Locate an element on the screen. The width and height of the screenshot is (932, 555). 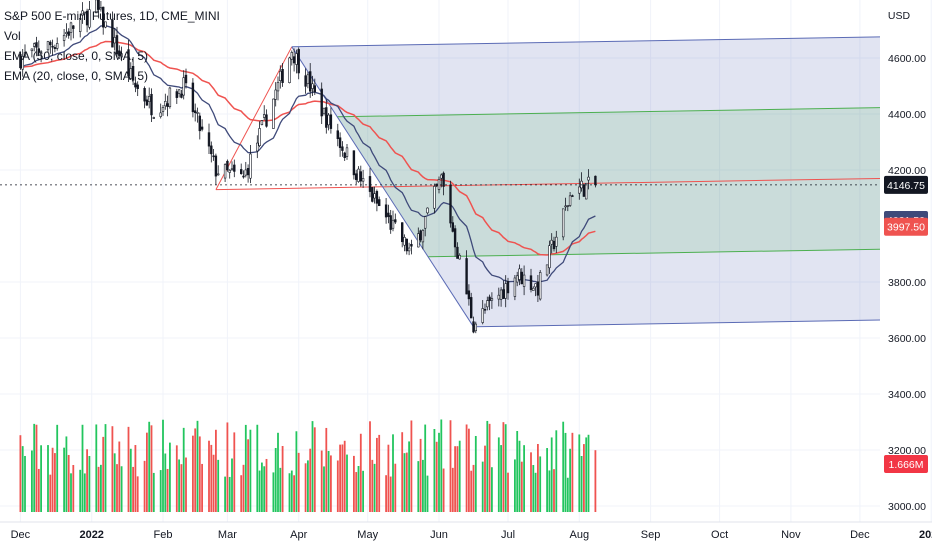
x-tick-label: Sep is located at coordinates (651, 535).